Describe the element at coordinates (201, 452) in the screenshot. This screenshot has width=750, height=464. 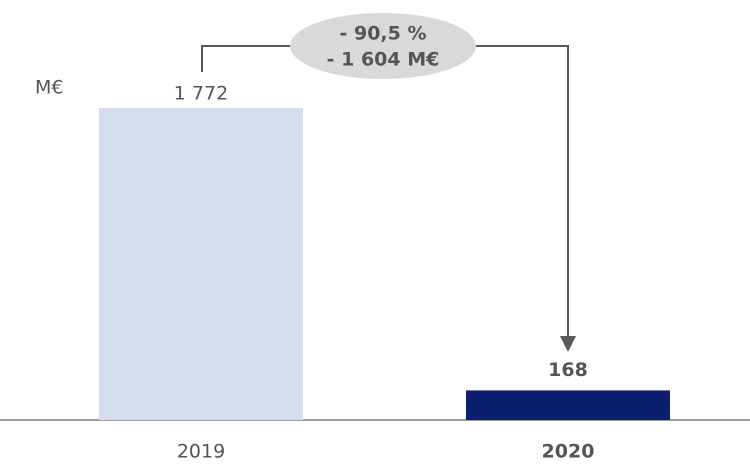
I see `x-tick-label: 2019` at that location.